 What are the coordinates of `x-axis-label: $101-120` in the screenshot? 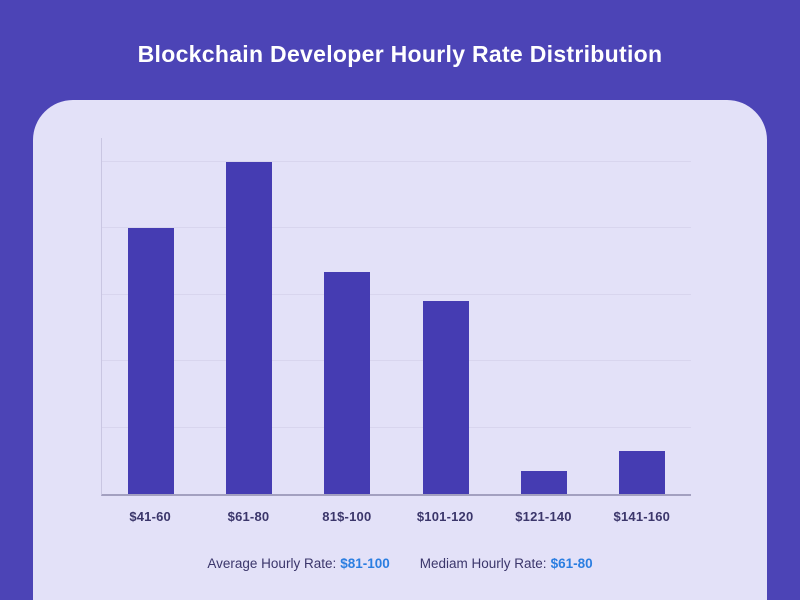 It's located at (445, 516).